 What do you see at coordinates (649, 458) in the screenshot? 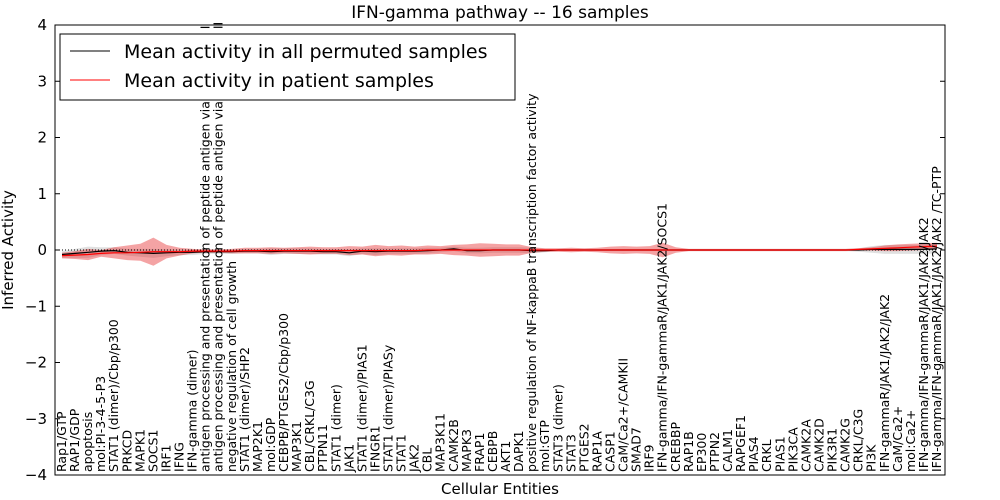
I see `category-label: IRF9` at bounding box center [649, 458].